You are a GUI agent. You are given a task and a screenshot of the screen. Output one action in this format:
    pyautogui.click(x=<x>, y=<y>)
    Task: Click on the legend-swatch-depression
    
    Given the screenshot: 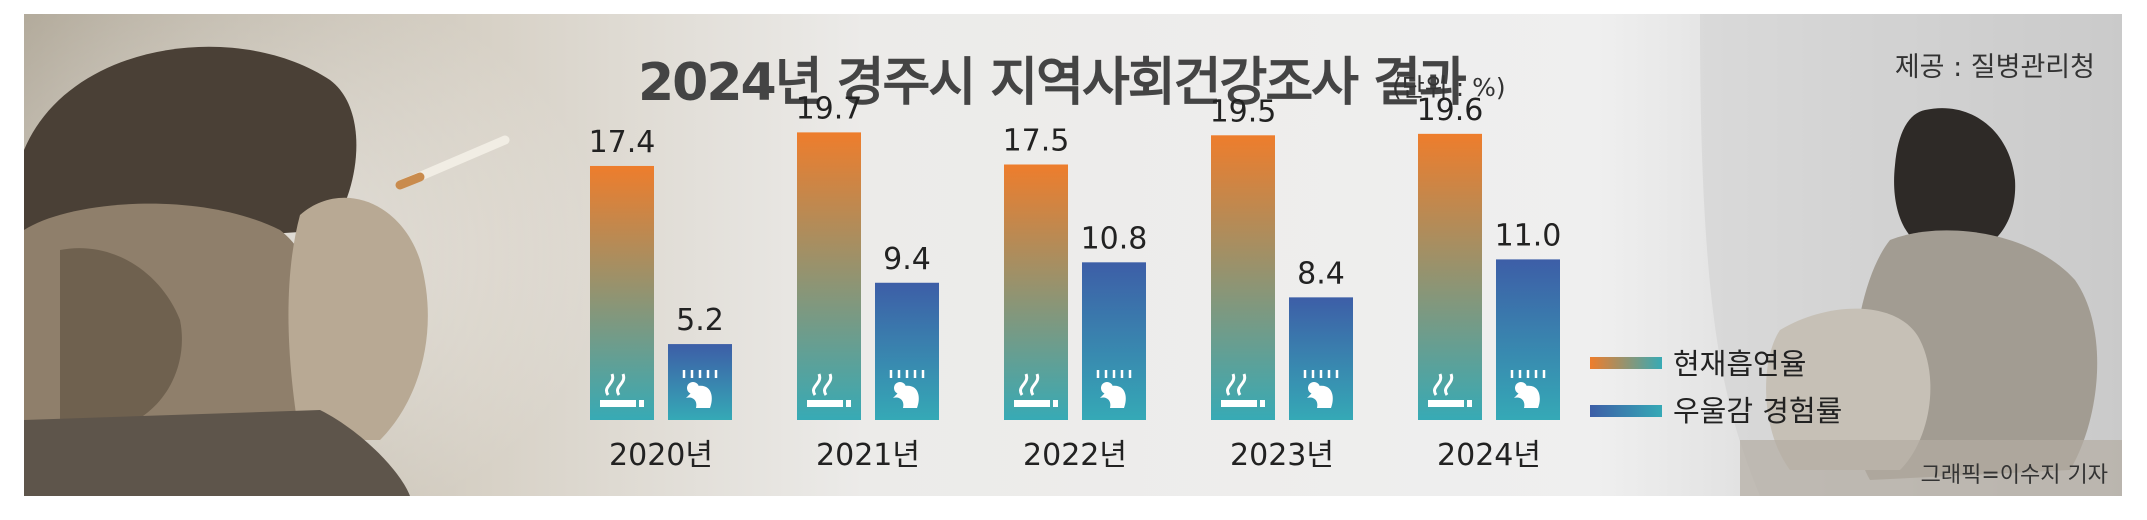 What is the action you would take?
    pyautogui.click(x=1626, y=411)
    